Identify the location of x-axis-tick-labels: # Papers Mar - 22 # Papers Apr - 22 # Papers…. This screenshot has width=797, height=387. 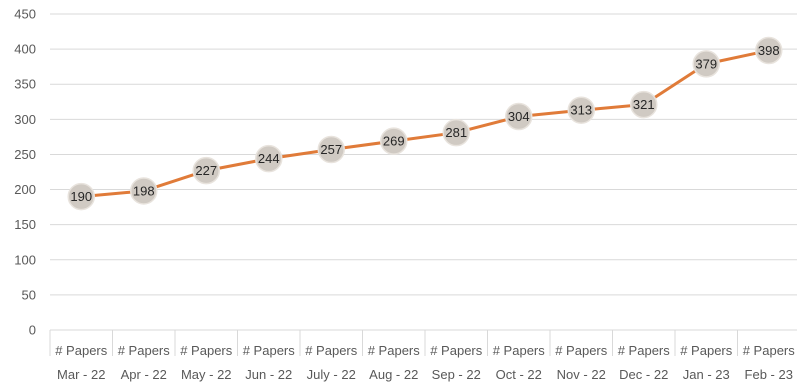
(425, 362).